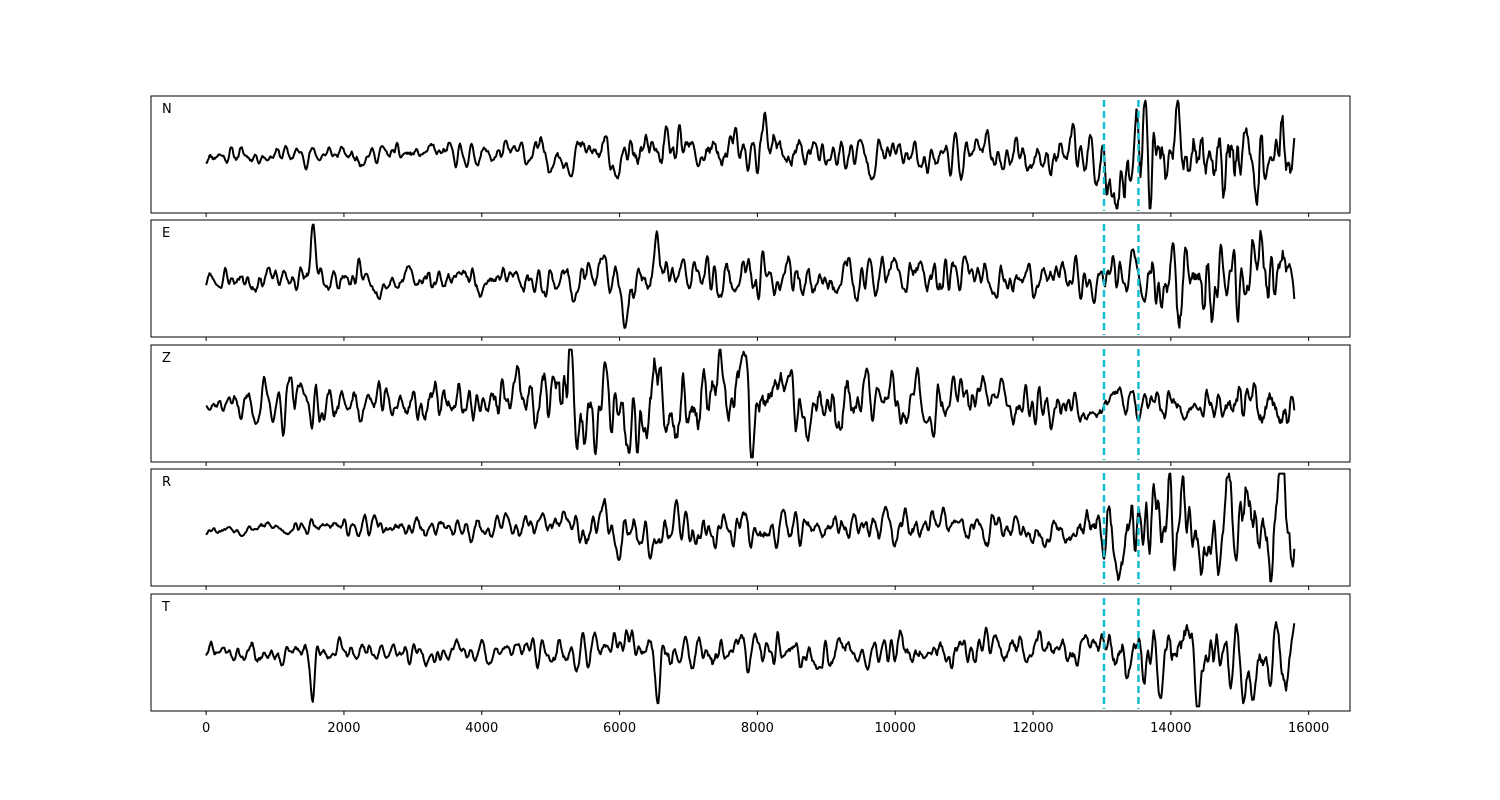  Describe the element at coordinates (343, 728) in the screenshot. I see `x-tick-label: 2000` at that location.